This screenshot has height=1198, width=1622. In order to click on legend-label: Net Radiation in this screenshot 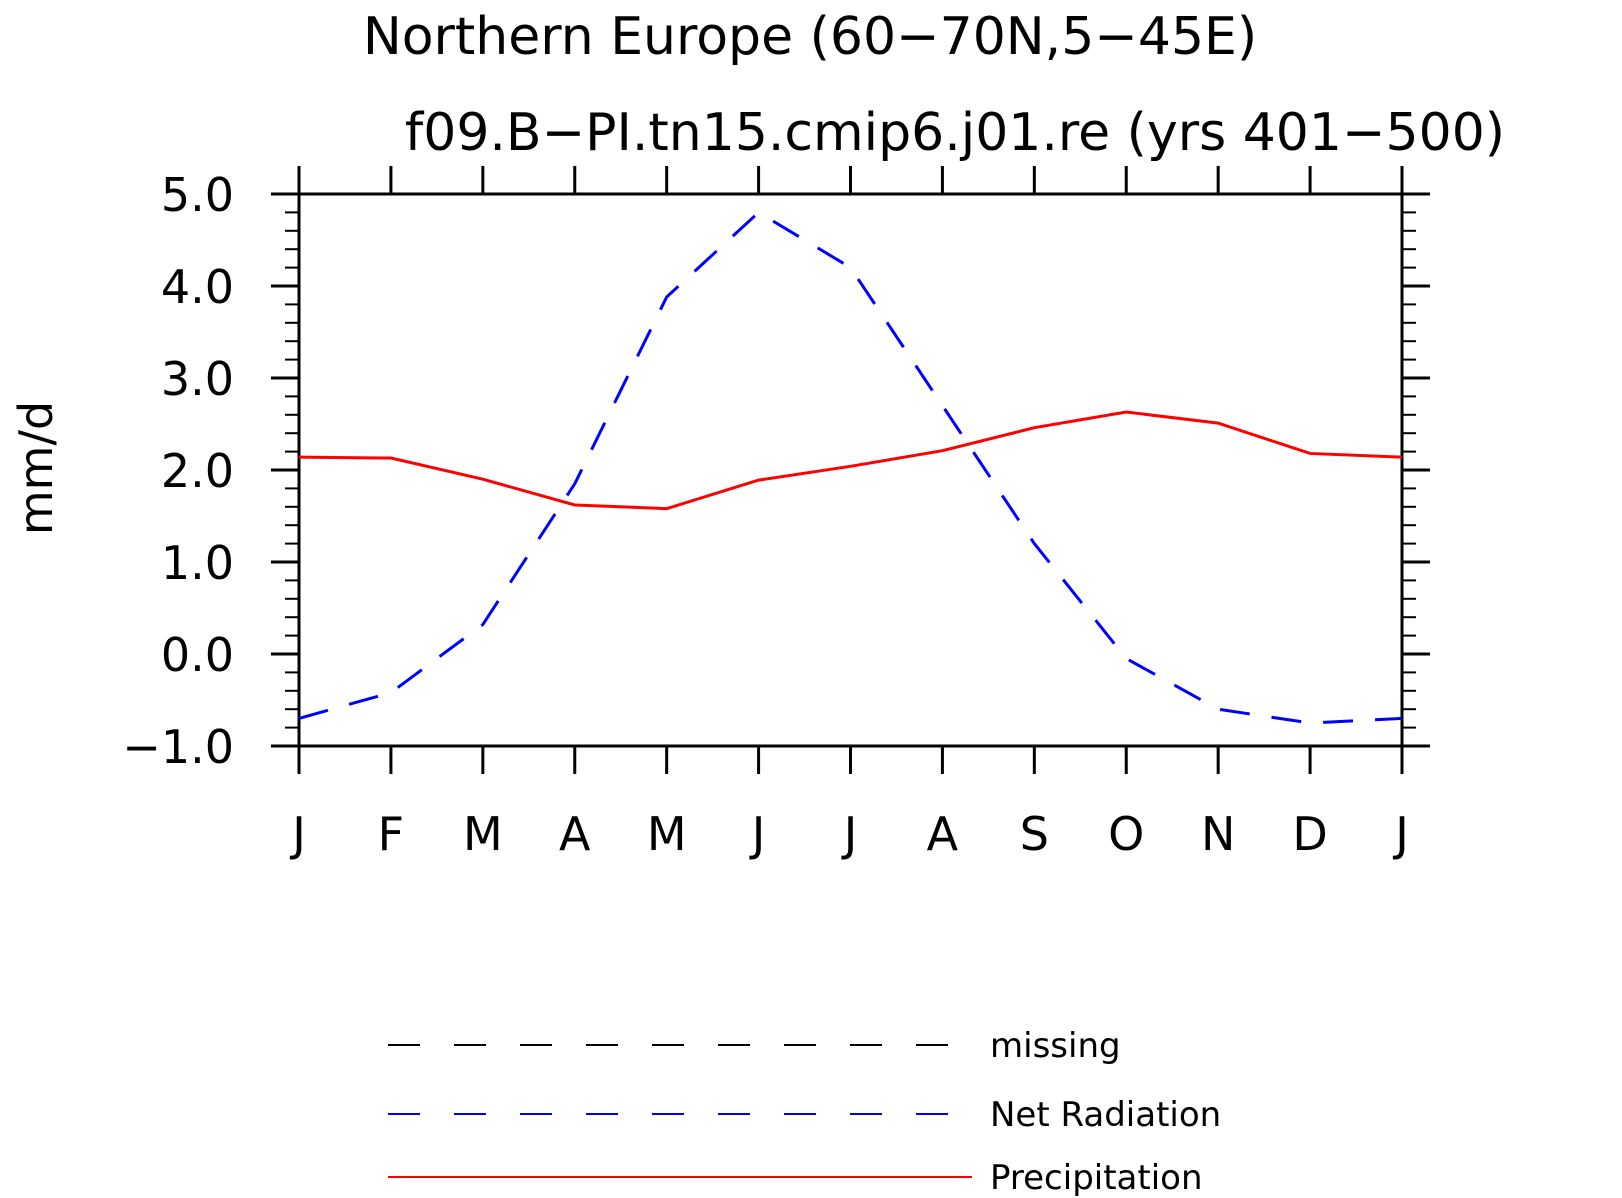, I will do `click(1105, 1115)`.